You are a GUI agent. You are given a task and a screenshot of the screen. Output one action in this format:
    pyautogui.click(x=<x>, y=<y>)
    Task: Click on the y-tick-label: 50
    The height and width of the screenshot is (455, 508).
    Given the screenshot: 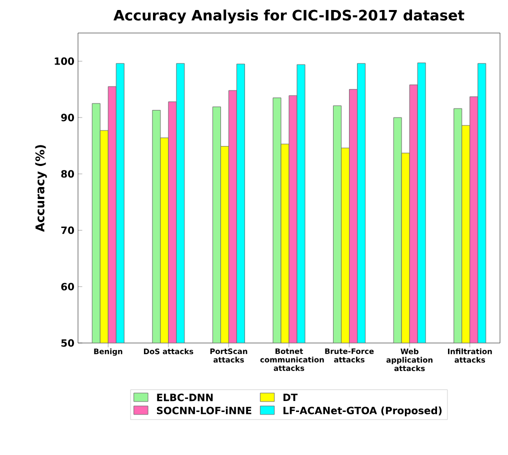 What is the action you would take?
    pyautogui.click(x=67, y=343)
    